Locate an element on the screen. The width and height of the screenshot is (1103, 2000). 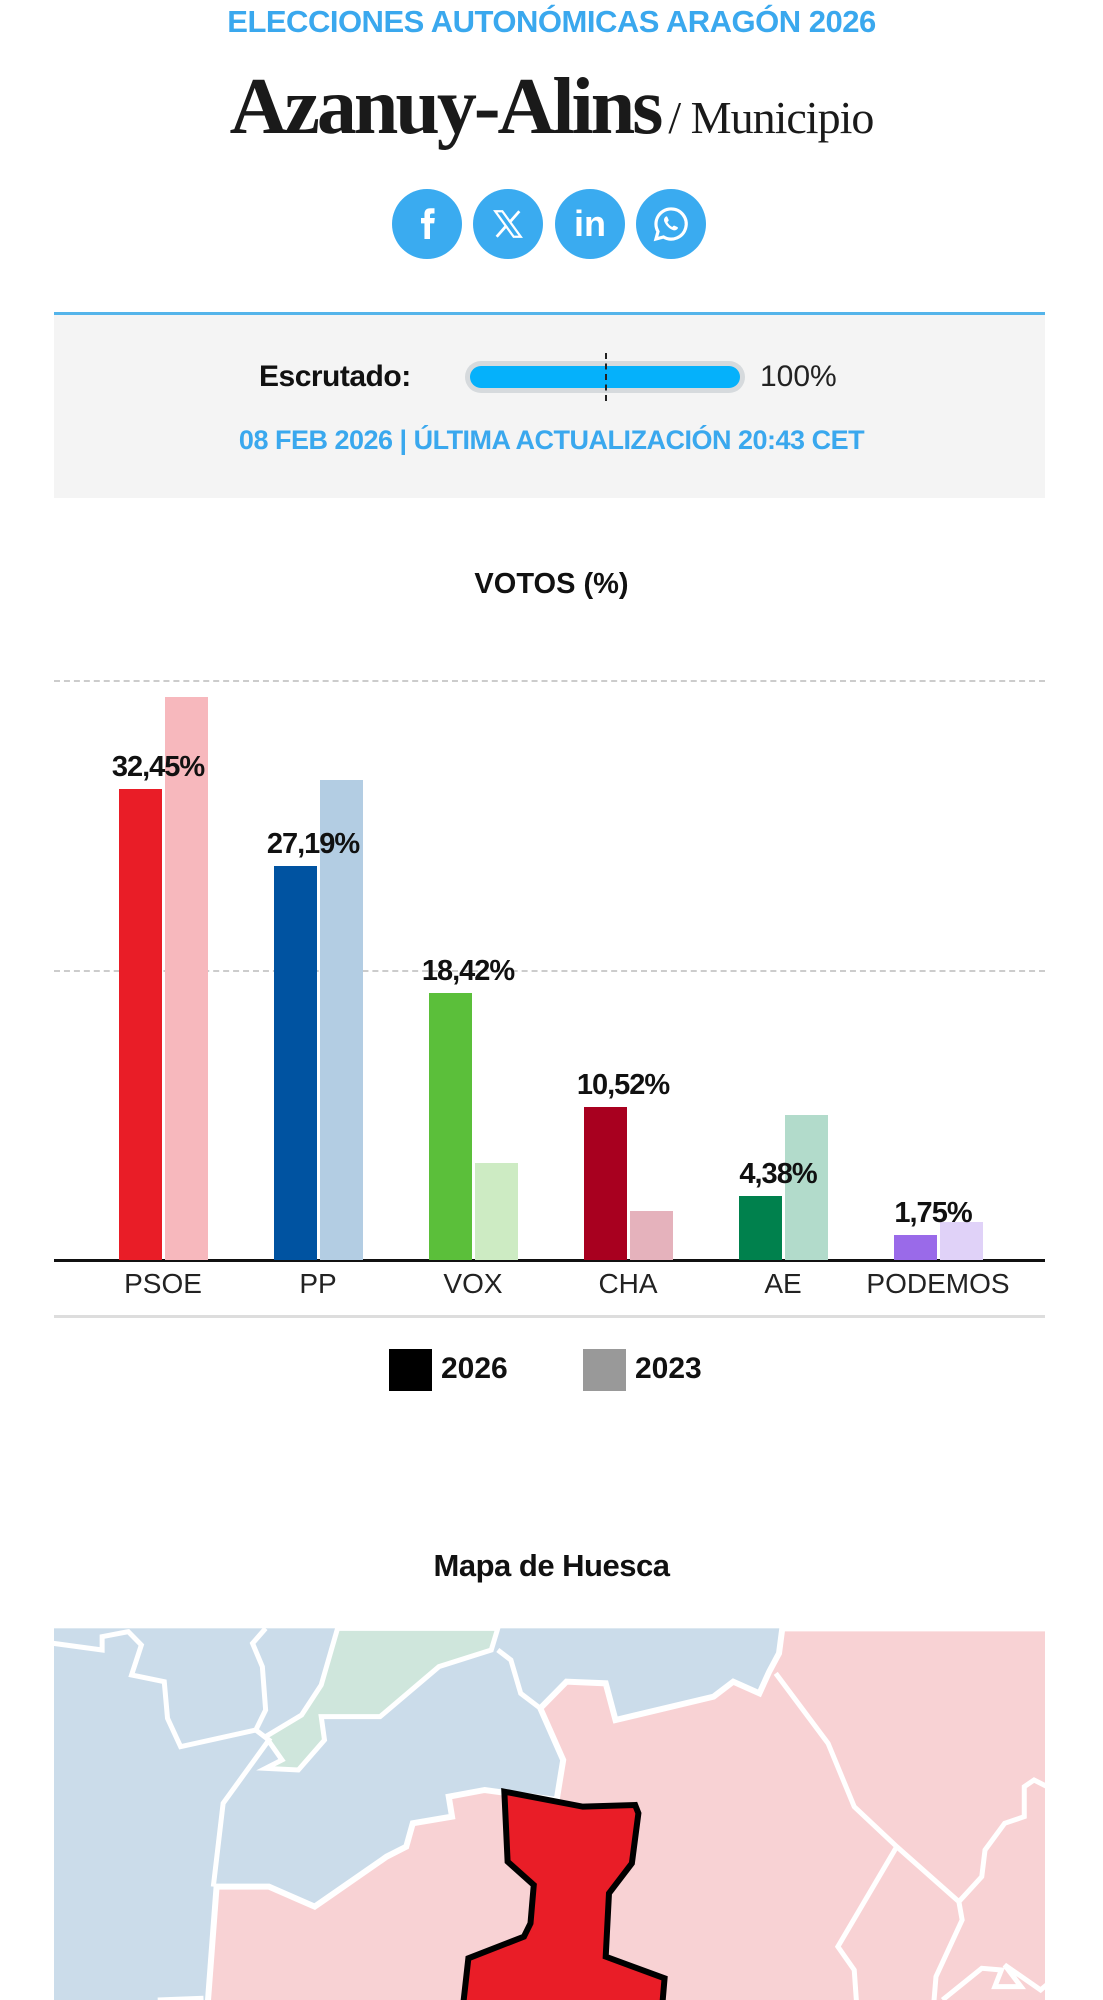
map-region-cha is located at coordinates (382, 1699).